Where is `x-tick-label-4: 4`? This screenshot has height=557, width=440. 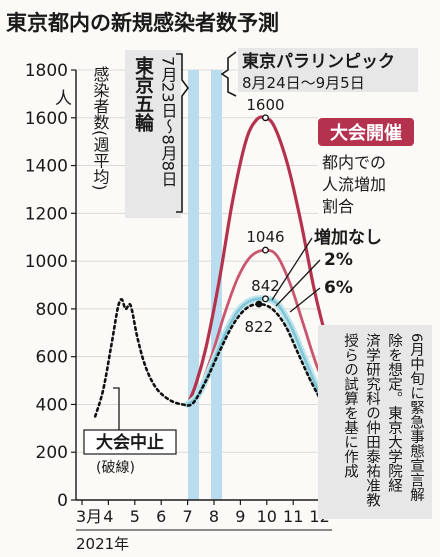 x-tick-label-4: 4 is located at coordinates (108, 516).